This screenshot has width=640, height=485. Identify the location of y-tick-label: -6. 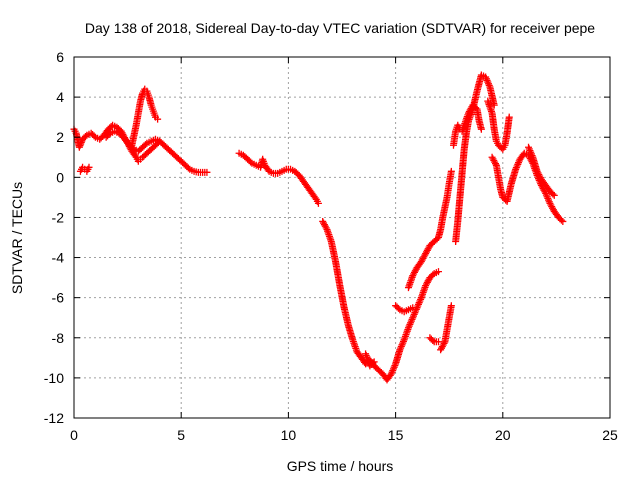
(58, 298).